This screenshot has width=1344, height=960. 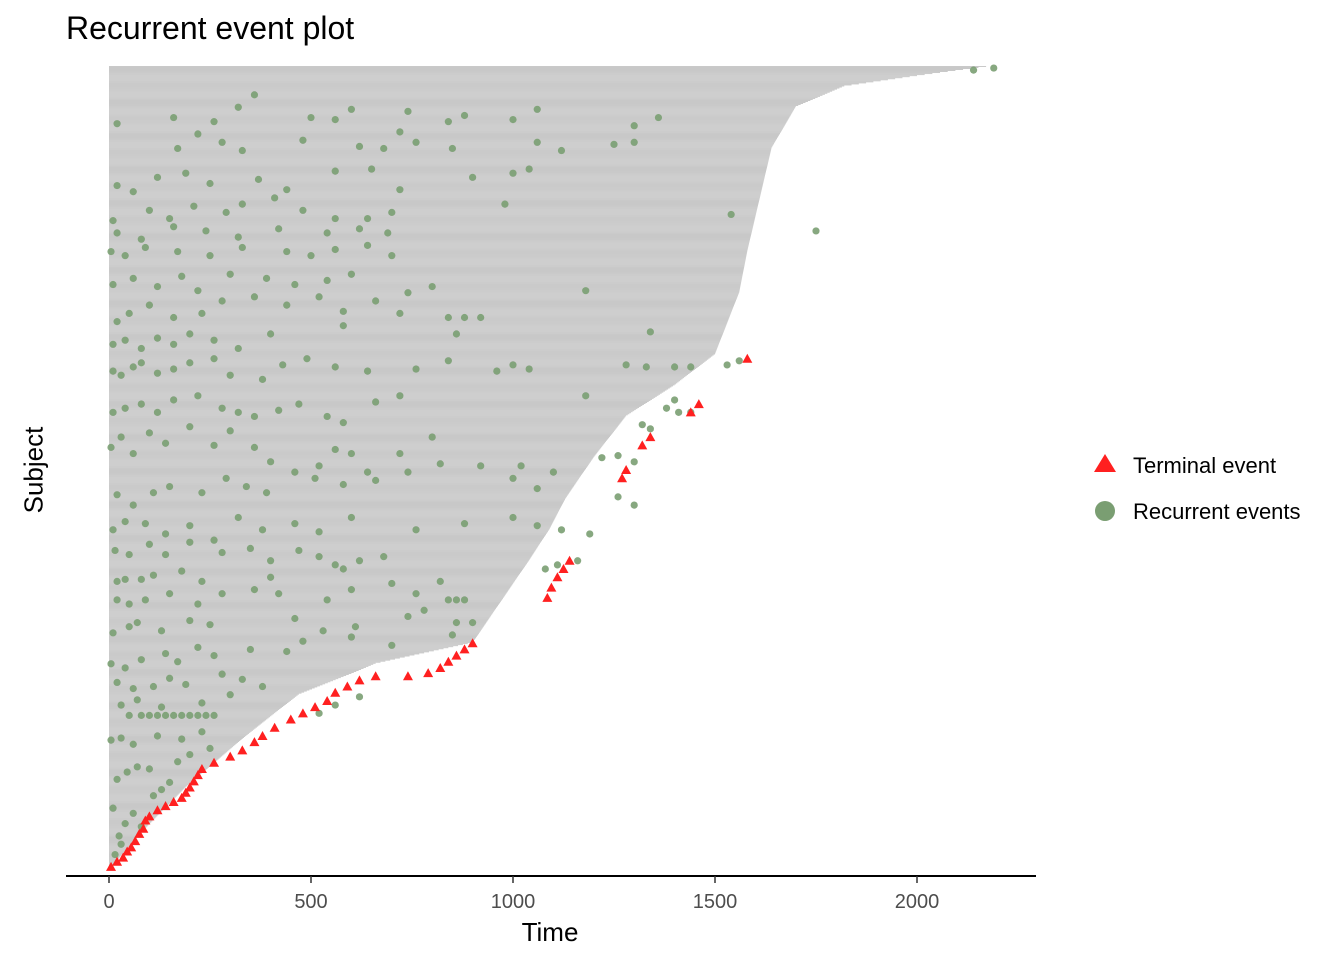 I want to click on terminal-event-point, so click(x=254, y=742).